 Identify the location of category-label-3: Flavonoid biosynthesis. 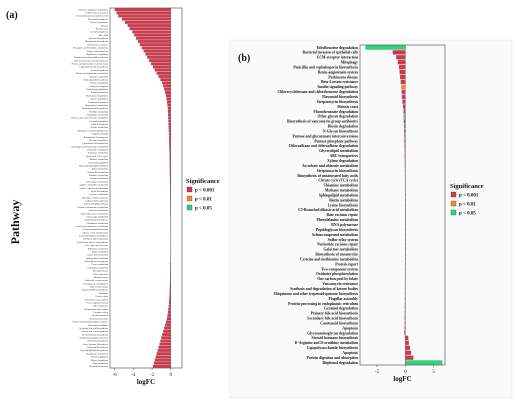
(98, 20).